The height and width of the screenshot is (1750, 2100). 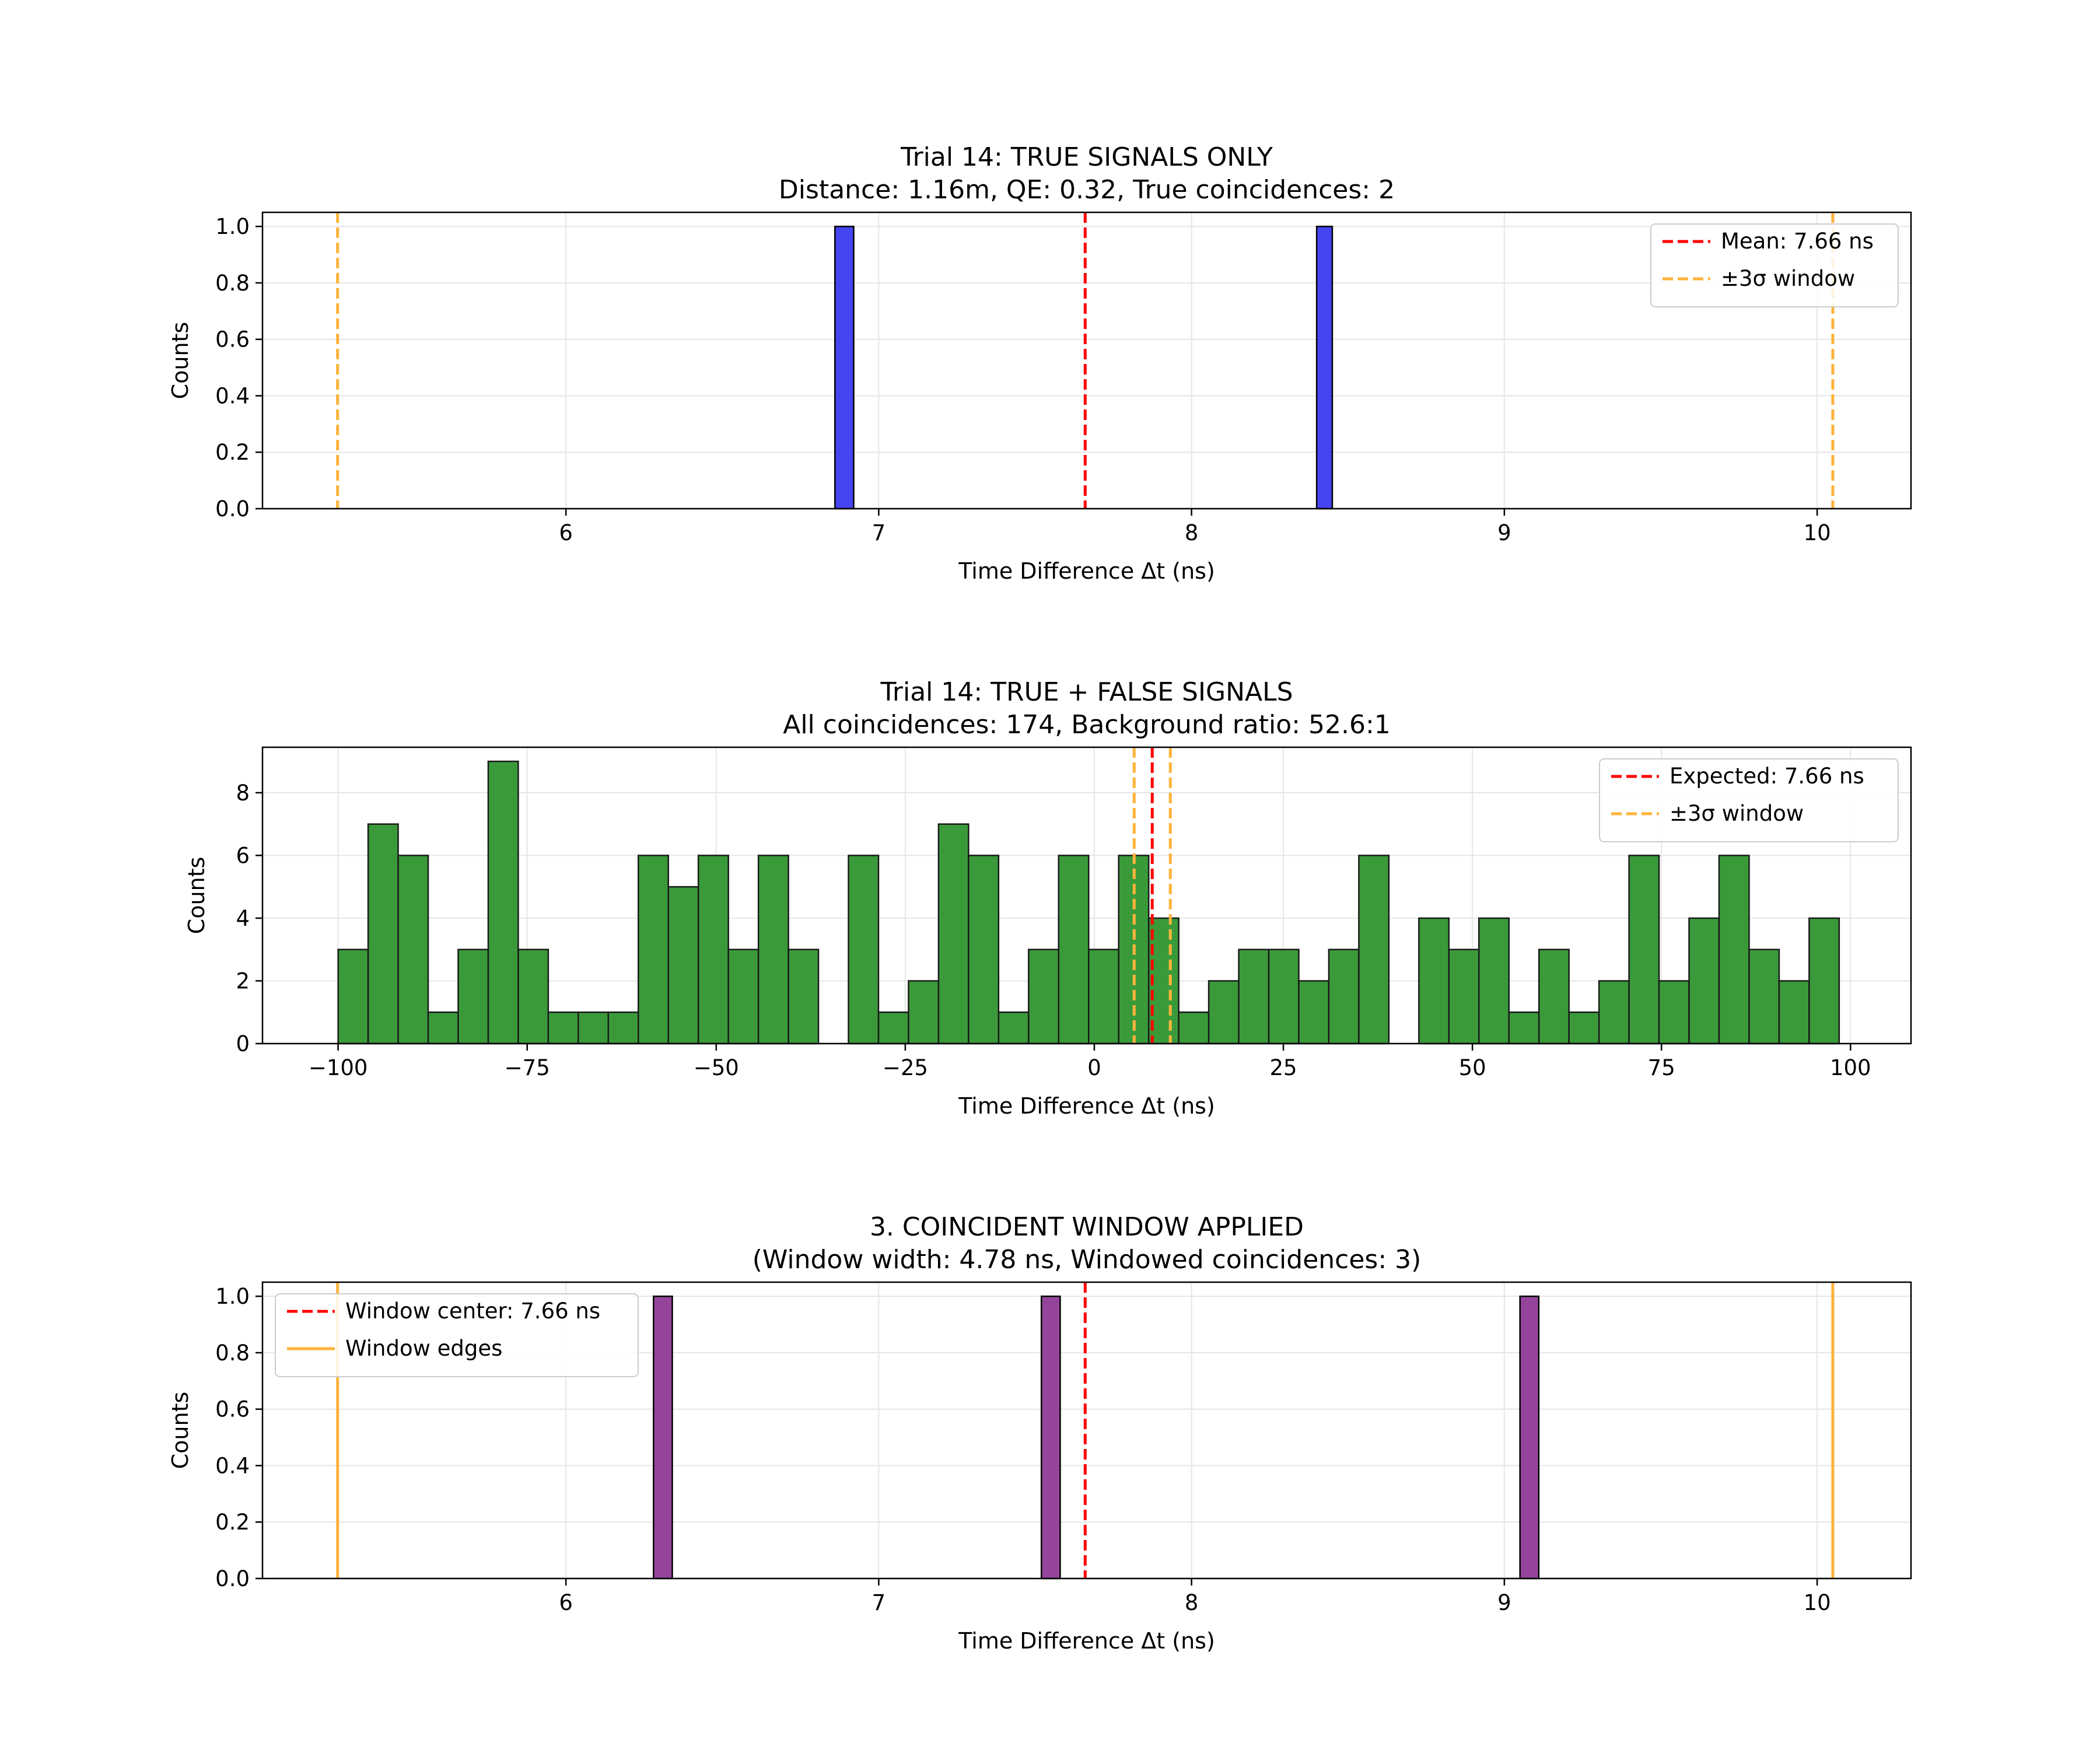 I want to click on x-tick-label: 50, so click(x=1472, y=1067).